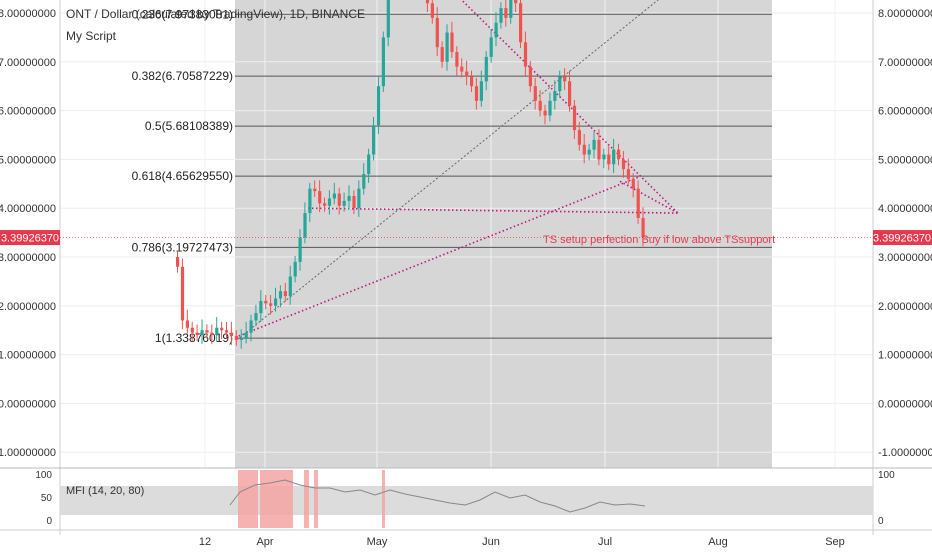 The image size is (932, 555). I want to click on y-tick-label-right: 2.00000000, so click(905, 307).